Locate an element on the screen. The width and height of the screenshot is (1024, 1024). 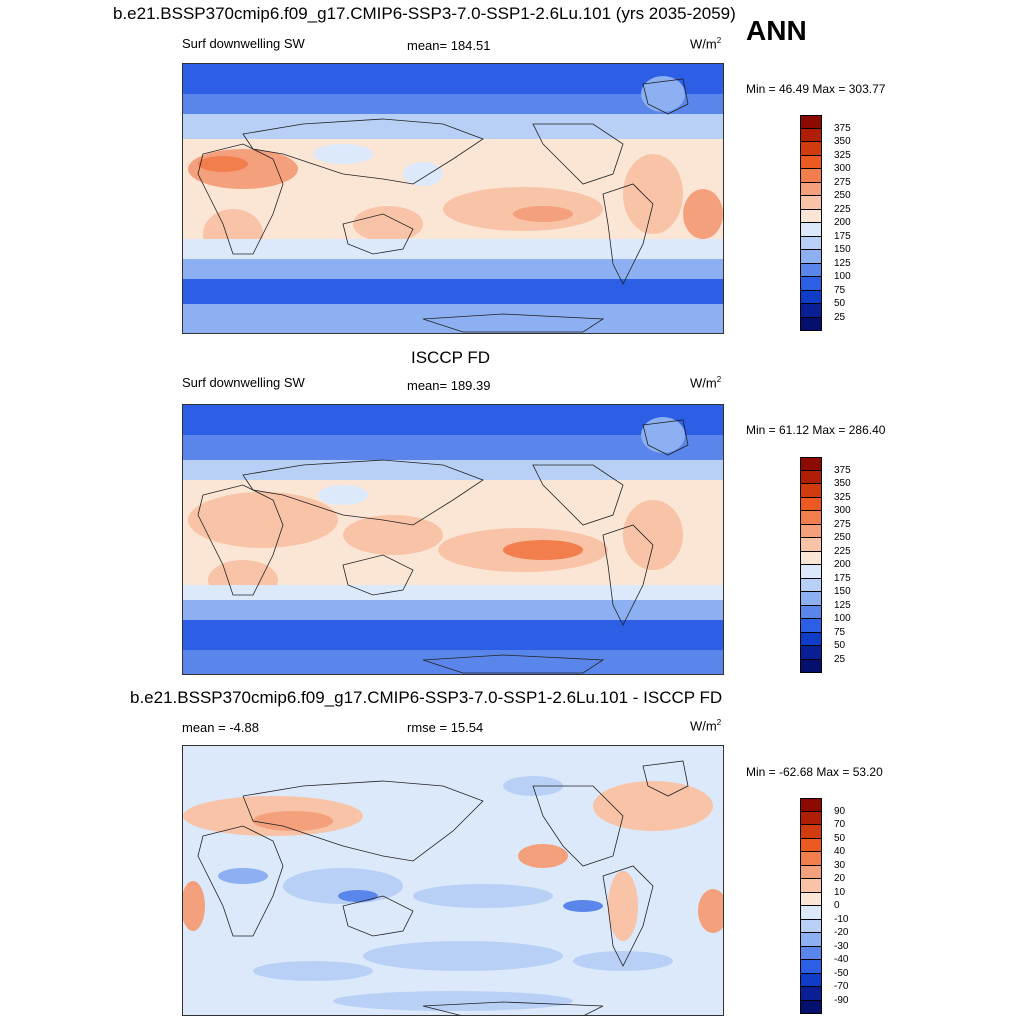
colorbar-label: -10 is located at coordinates (841, 919).